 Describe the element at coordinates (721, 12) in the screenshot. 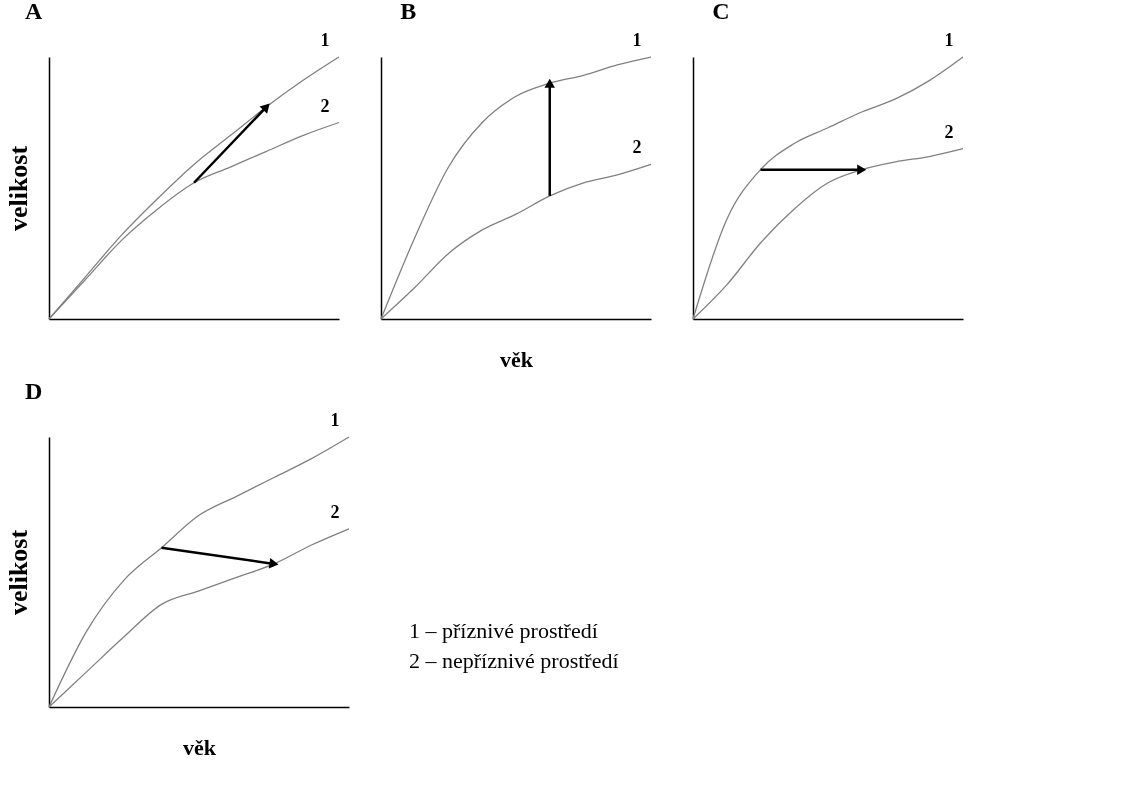

I see `chart-title: C` at that location.